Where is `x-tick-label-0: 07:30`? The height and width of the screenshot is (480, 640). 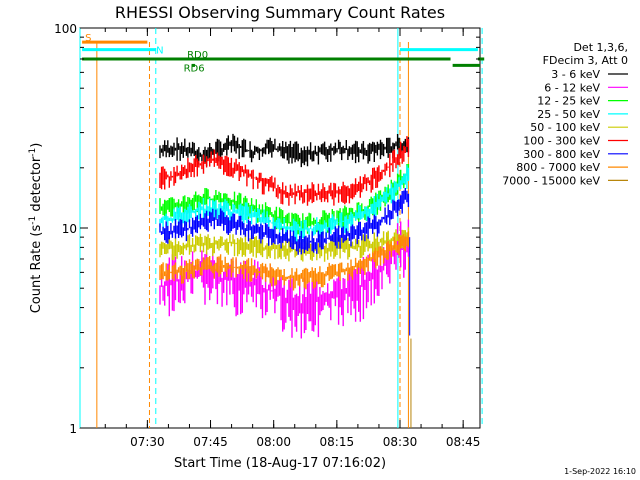
x-tick-label-0: 07:30 is located at coordinates (147, 442).